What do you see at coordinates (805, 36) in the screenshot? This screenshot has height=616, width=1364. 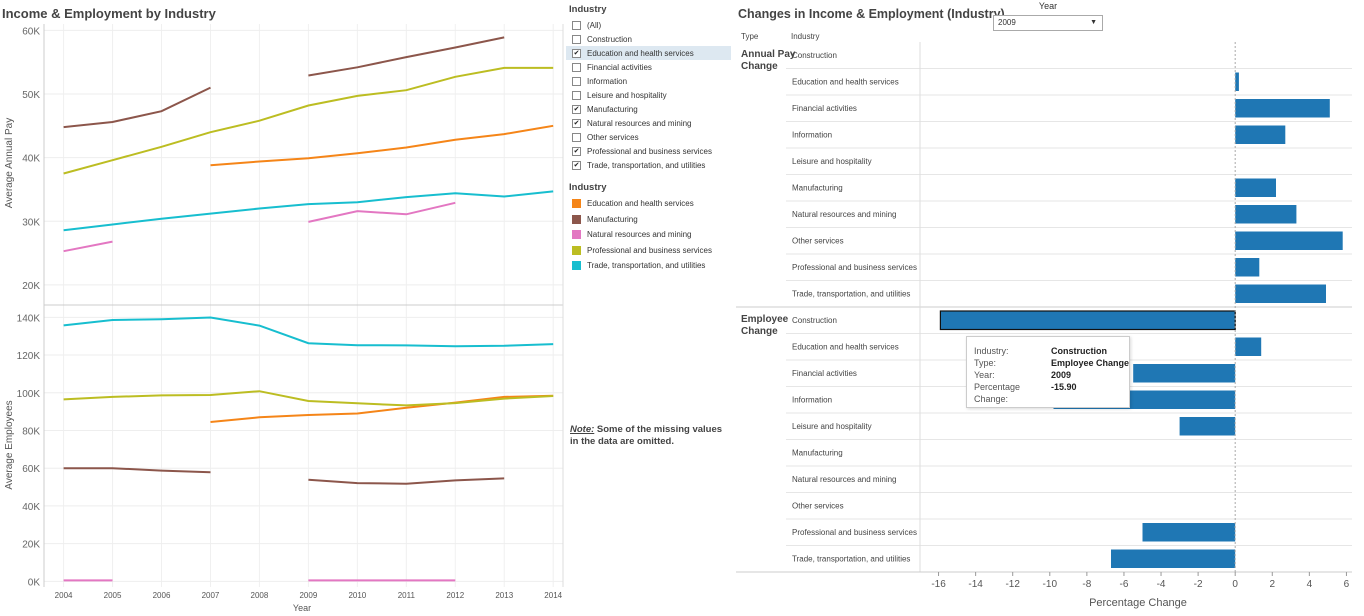 I see `column-header-industry: Industry` at bounding box center [805, 36].